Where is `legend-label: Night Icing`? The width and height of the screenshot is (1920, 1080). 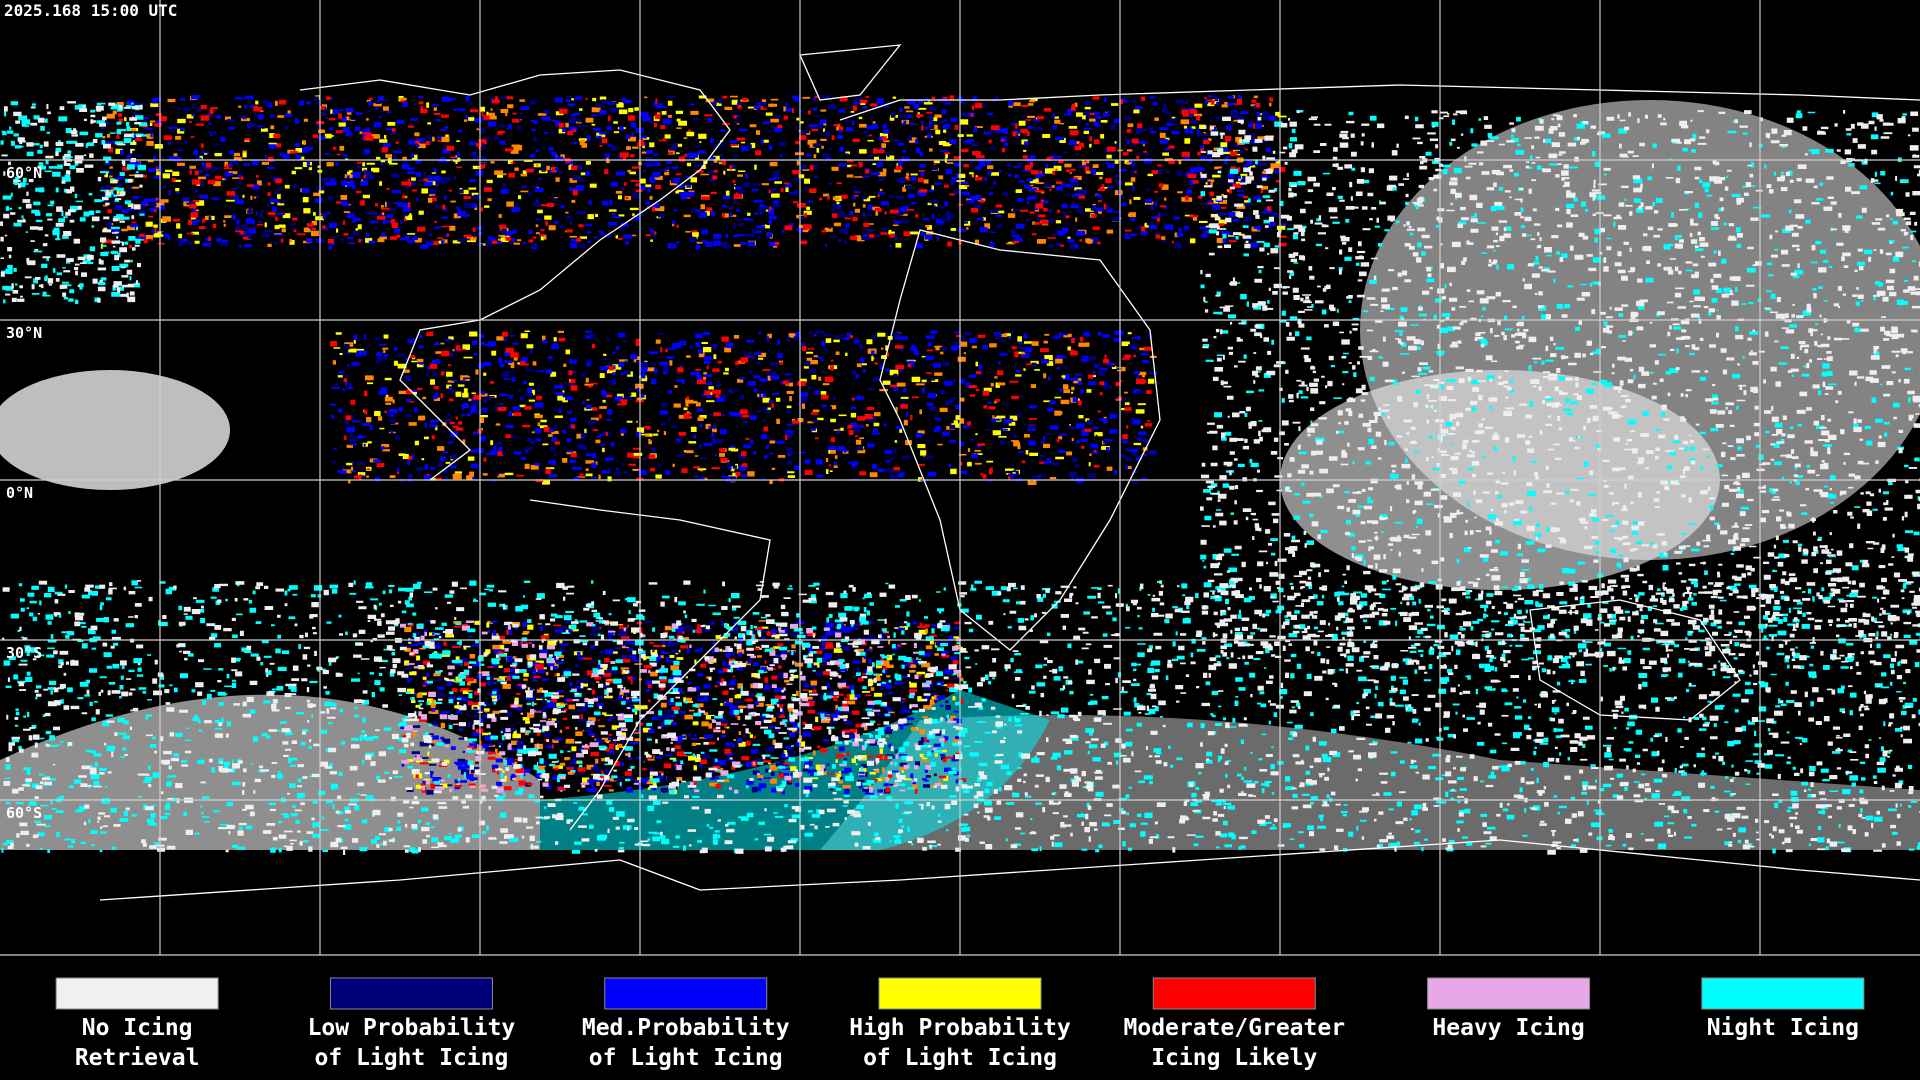
legend-label: Night Icing is located at coordinates (1783, 1028).